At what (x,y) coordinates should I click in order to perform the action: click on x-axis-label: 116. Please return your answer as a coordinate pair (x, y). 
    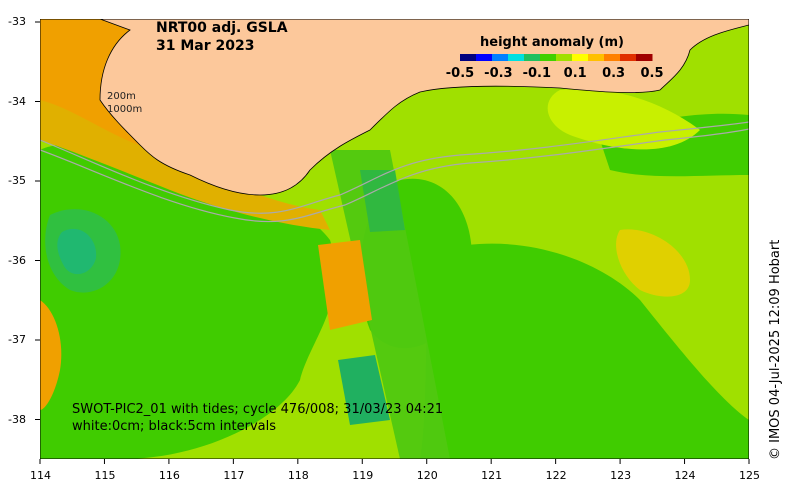
    Looking at the image, I should click on (169, 475).